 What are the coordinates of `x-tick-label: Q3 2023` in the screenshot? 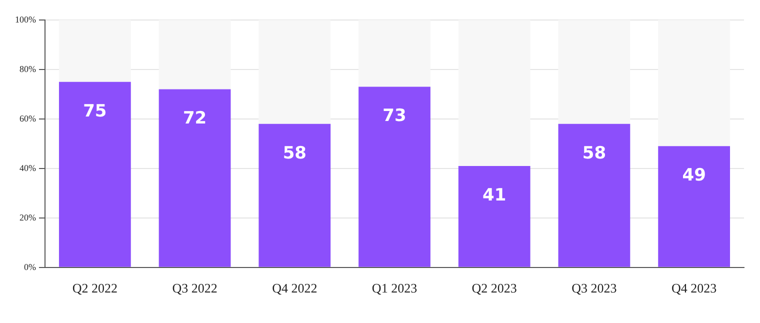 It's located at (594, 288).